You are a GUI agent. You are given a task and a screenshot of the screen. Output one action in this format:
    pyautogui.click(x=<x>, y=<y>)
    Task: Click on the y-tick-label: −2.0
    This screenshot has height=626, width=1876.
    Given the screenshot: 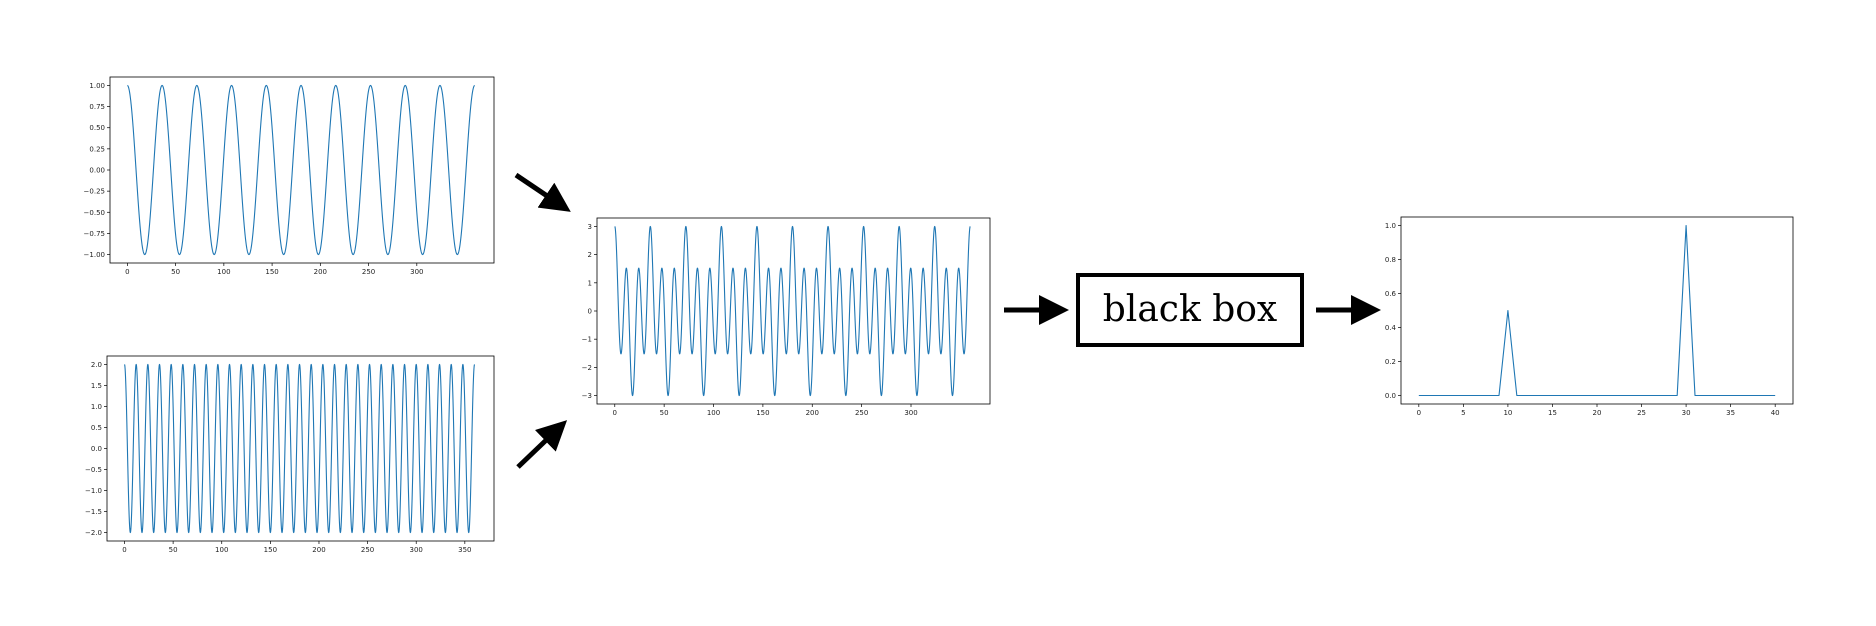 What is the action you would take?
    pyautogui.click(x=93, y=533)
    